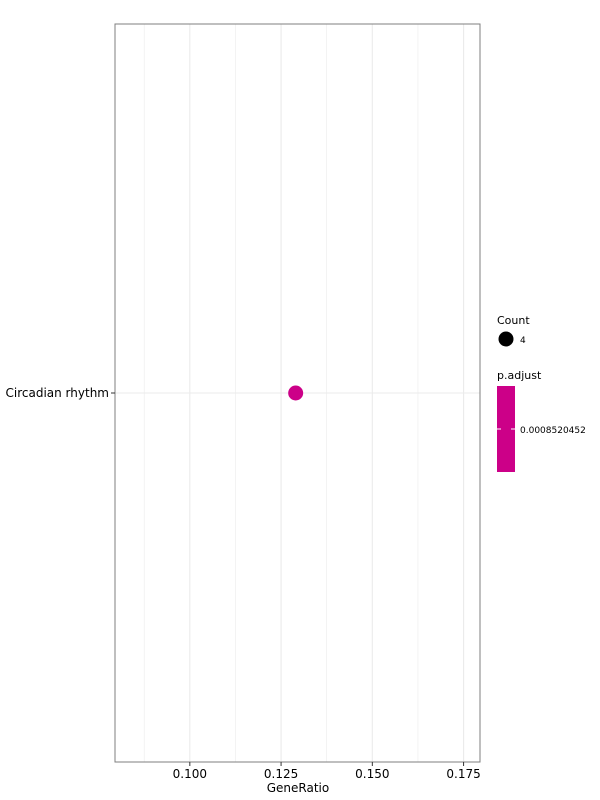  What do you see at coordinates (541, 393) in the screenshot?
I see `legend: Count 4 p.adjust 0.0008520452` at bounding box center [541, 393].